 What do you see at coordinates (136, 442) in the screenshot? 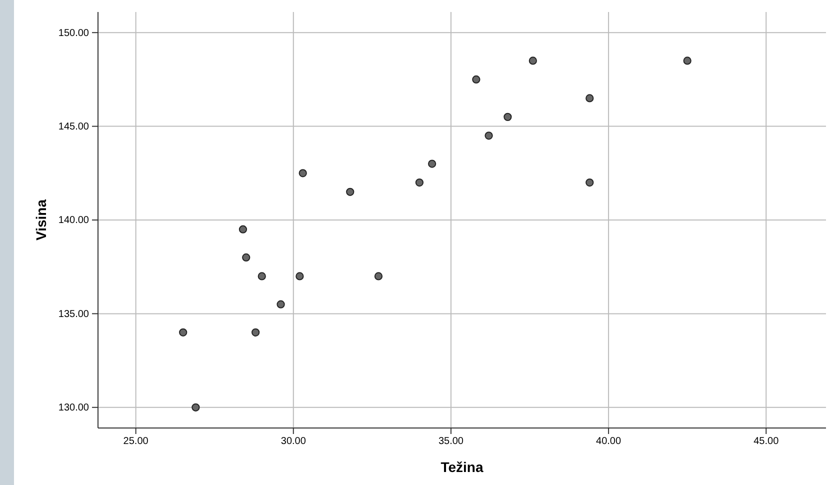
I see `x-tick-label: 25.00` at bounding box center [136, 442].